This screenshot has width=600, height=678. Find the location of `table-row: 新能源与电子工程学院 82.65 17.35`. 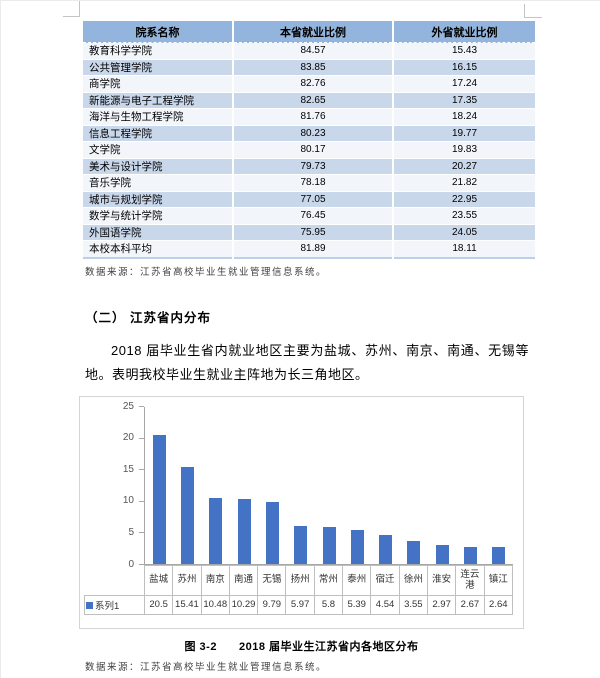

table-row: 新能源与电子工程学院 82.65 17.35 is located at coordinates (309, 100).